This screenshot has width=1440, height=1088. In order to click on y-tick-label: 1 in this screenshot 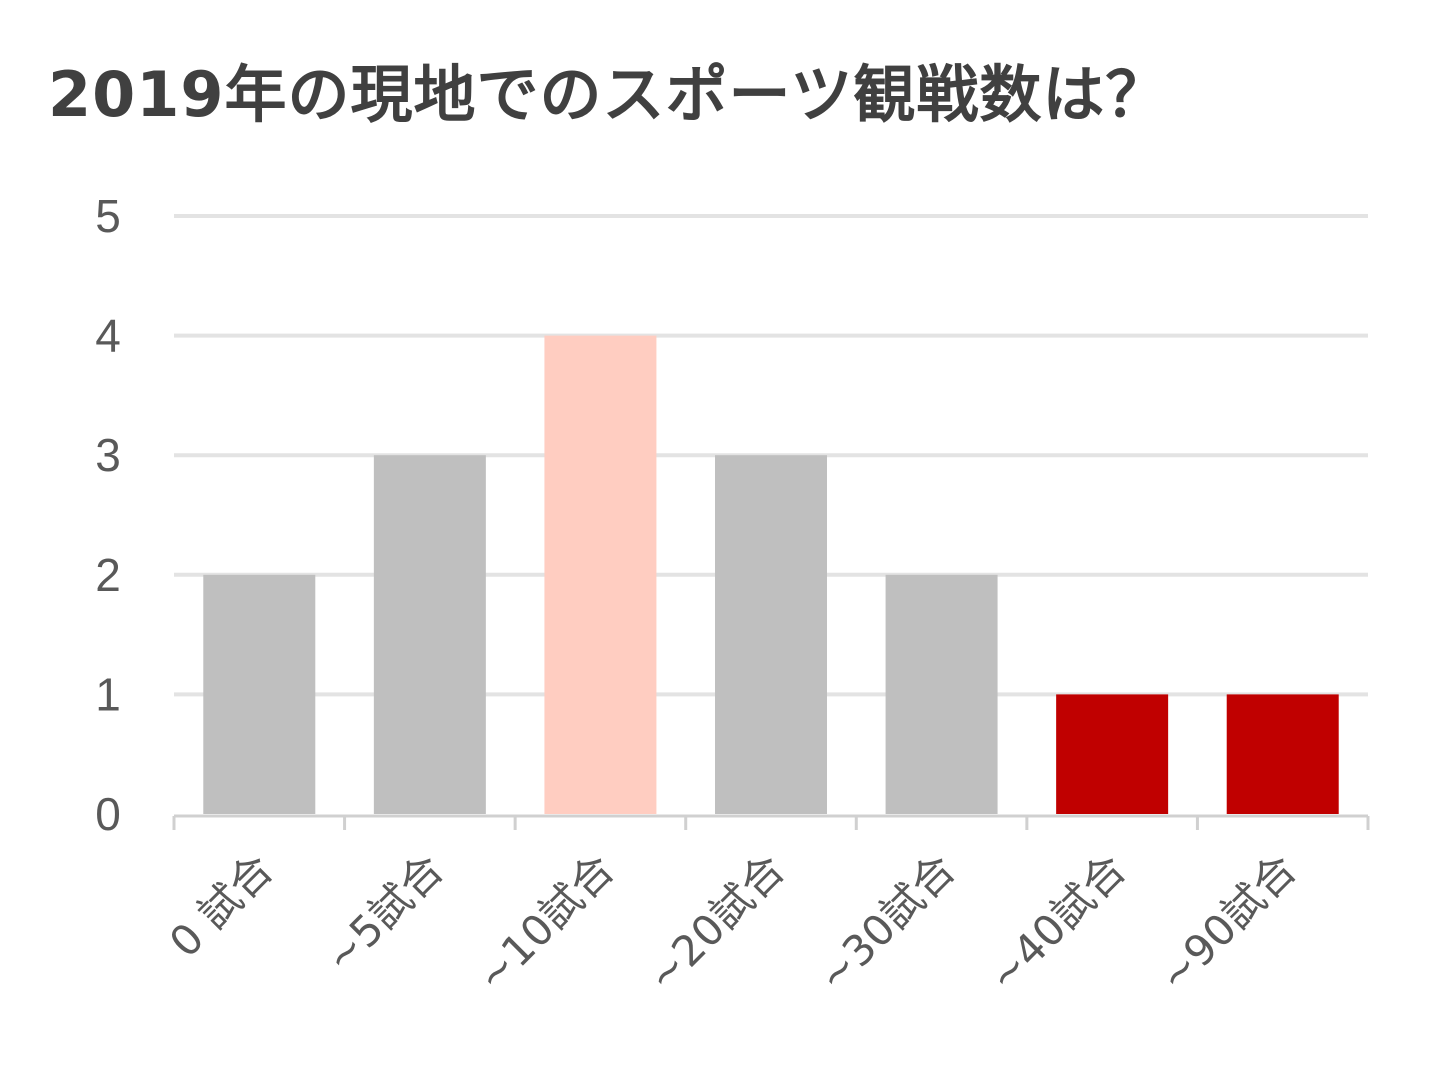, I will do `click(108, 694)`.